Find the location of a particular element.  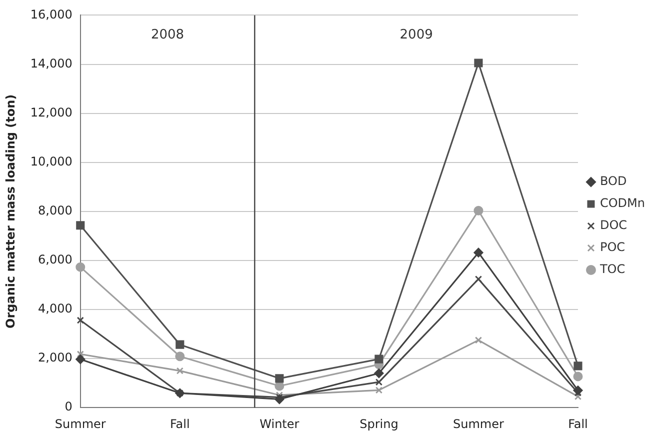

legend-label: BOD is located at coordinates (613, 181).